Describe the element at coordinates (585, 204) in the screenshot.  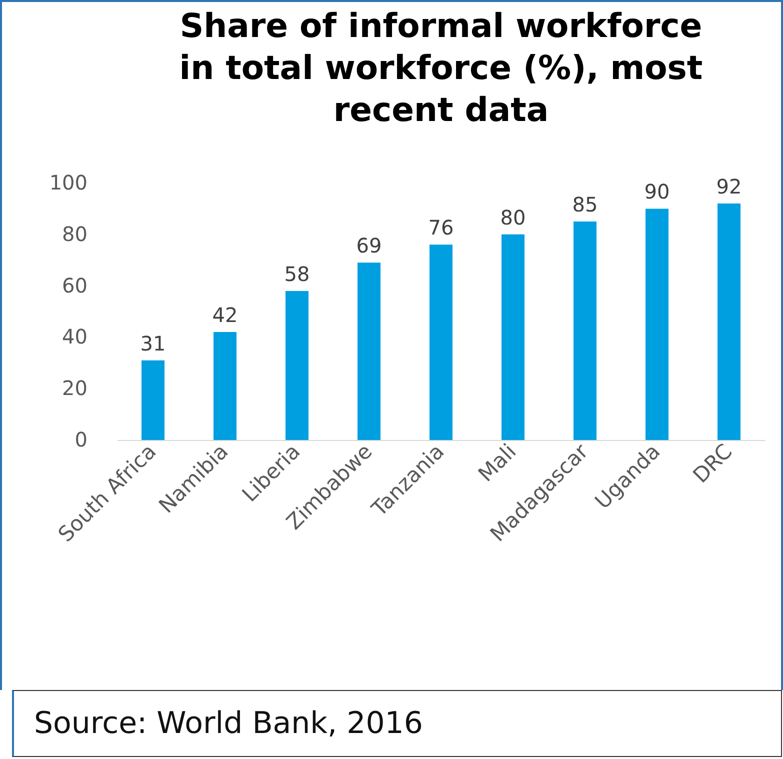
I see `data-label: 85` at that location.